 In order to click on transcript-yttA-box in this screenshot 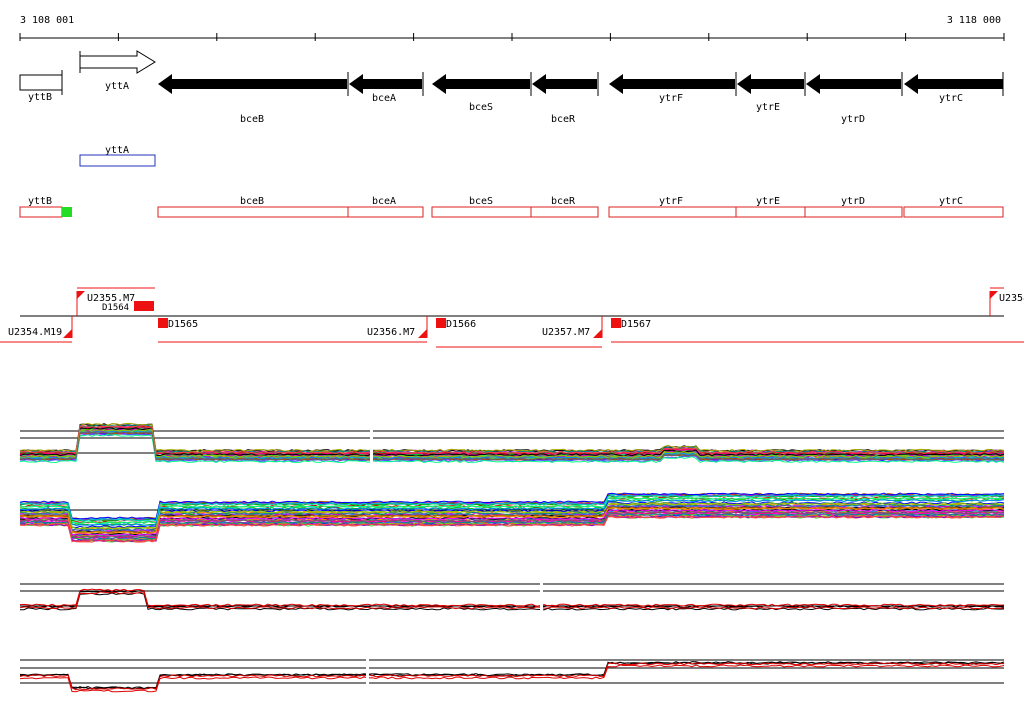, I will do `click(117, 160)`.